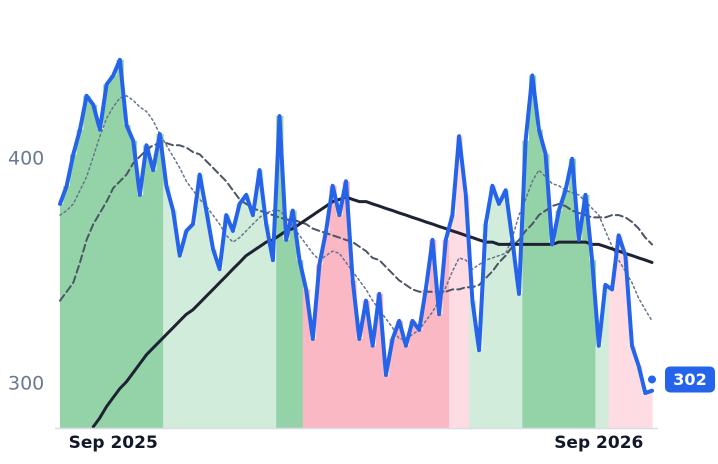 This screenshot has height=464, width=718. Describe the element at coordinates (652, 379) in the screenshot. I see `last-value-dot` at that location.